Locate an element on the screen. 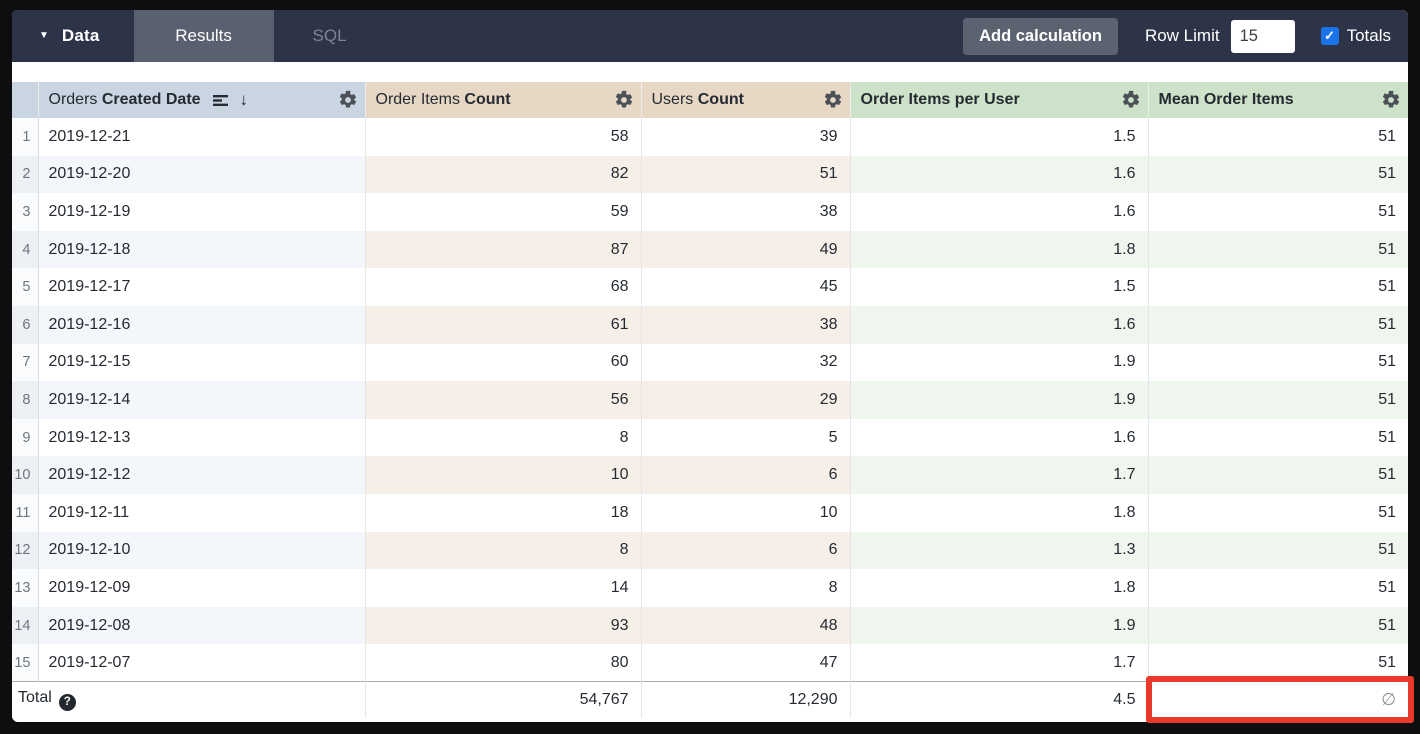  users-count-cell: 47 is located at coordinates (746, 663).